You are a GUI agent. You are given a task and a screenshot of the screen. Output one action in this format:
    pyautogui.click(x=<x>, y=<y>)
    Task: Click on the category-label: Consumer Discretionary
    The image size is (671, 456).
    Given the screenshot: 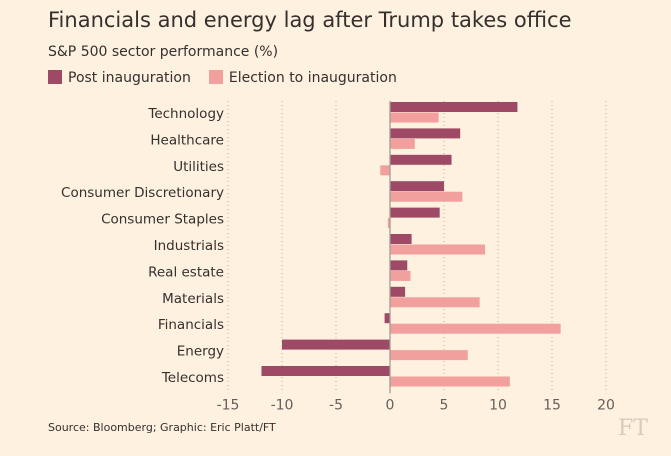 What is the action you would take?
    pyautogui.click(x=142, y=193)
    